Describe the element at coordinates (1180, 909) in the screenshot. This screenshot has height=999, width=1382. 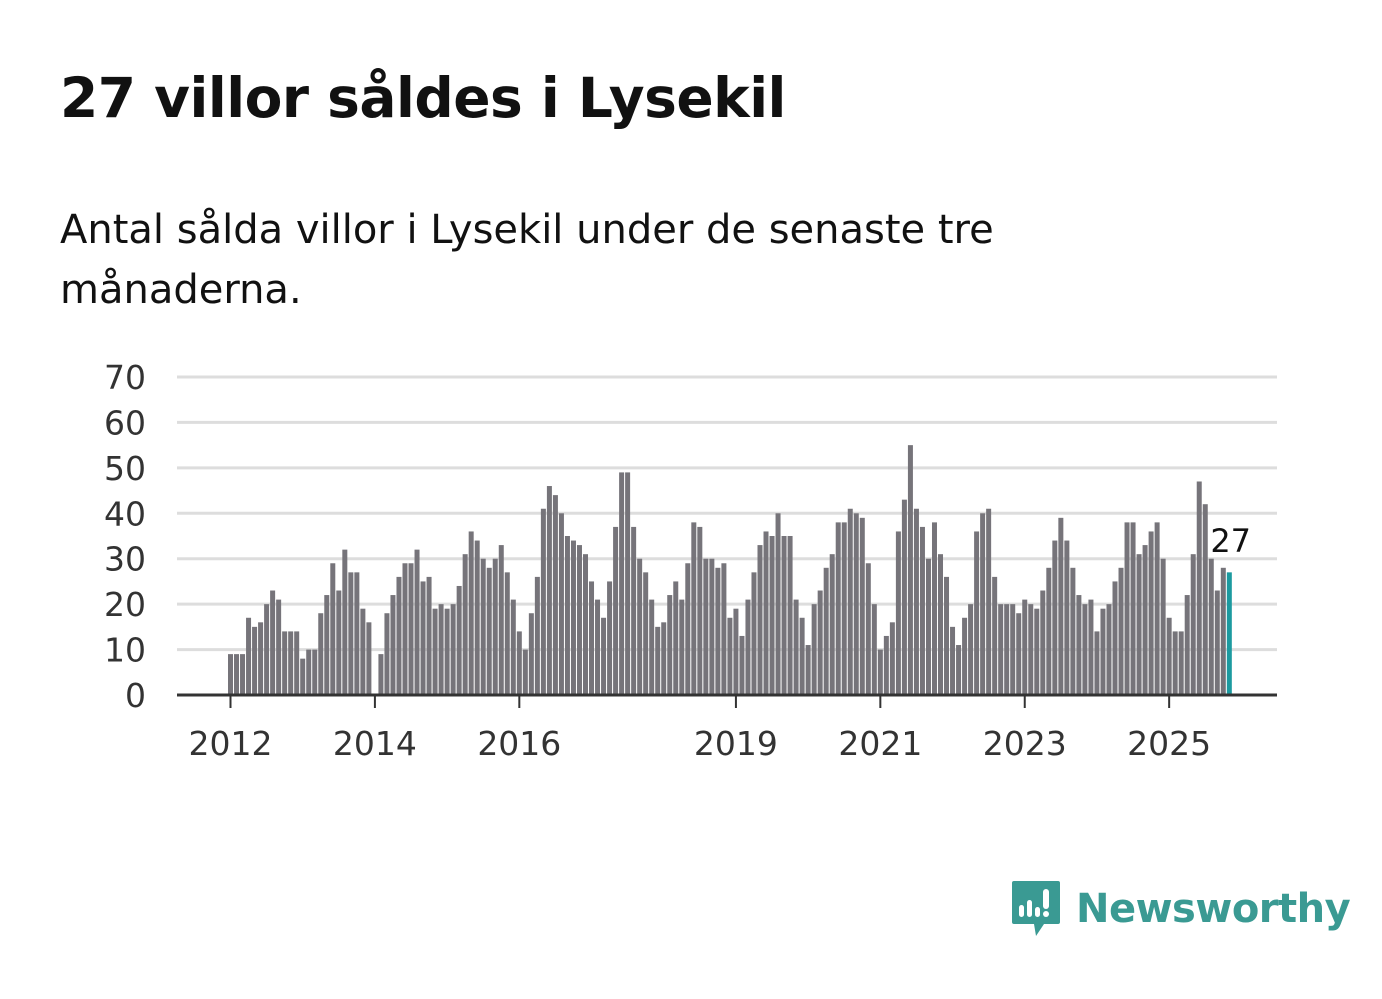
I see `newsworthy-logo: Newsworthy` at that location.